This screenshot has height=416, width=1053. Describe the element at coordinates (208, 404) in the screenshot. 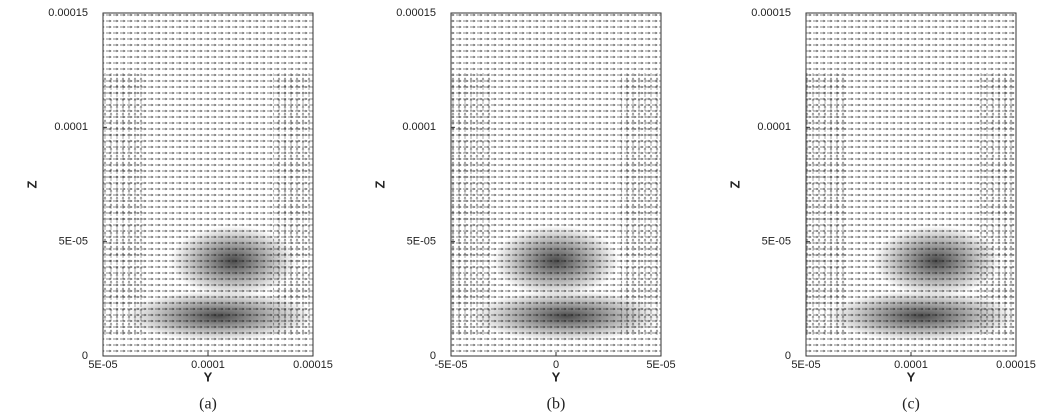

I see `caption: (a)` at that location.